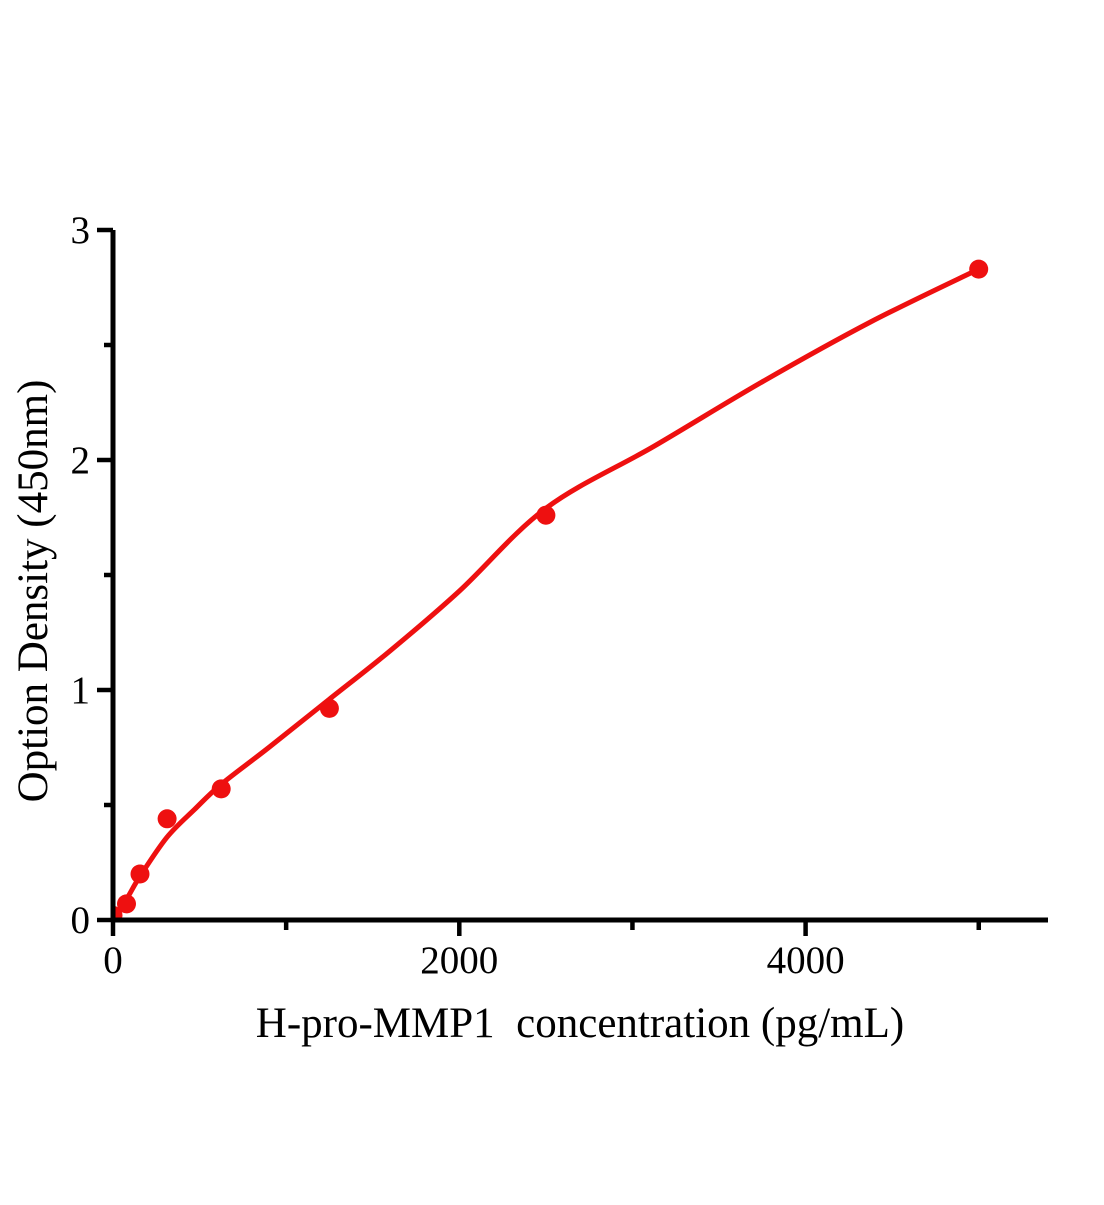 The image size is (1104, 1205). What do you see at coordinates (580, 1023) in the screenshot?
I see `x-axis-title: H-pro-MMP1 concentration (pg/mL)` at bounding box center [580, 1023].